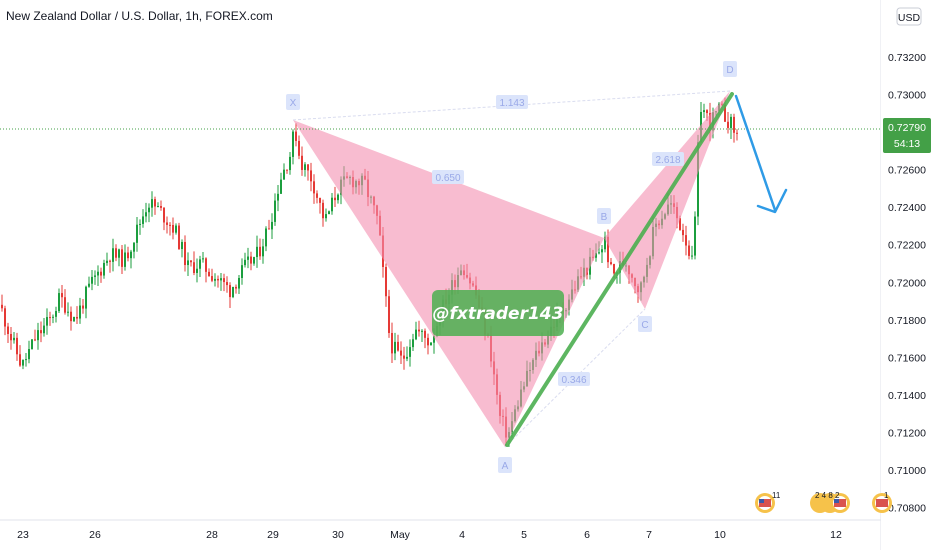 The height and width of the screenshot is (550, 932). What do you see at coordinates (644, 325) in the screenshot?
I see `svg-text: C` at bounding box center [644, 325].